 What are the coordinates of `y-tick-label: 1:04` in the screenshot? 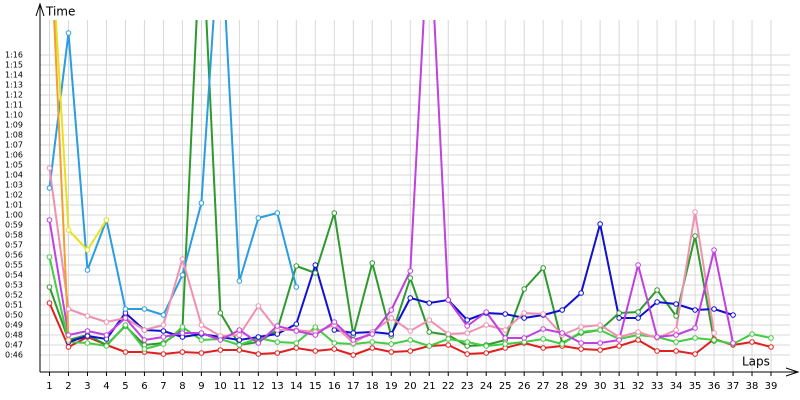 It's located at (14, 175).